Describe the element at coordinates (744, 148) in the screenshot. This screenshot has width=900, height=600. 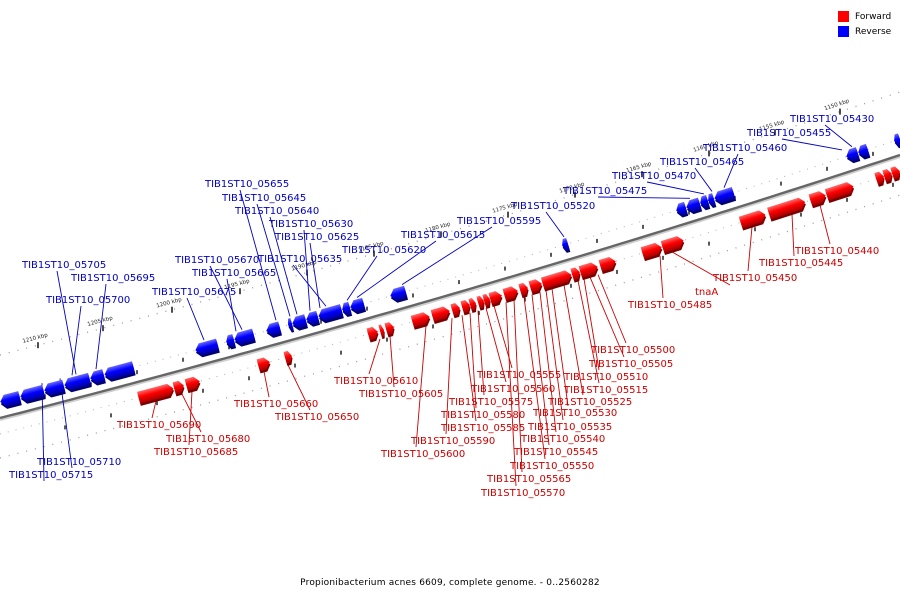
I see `reverse-gene-label: TIB1ST10_05460` at that location.